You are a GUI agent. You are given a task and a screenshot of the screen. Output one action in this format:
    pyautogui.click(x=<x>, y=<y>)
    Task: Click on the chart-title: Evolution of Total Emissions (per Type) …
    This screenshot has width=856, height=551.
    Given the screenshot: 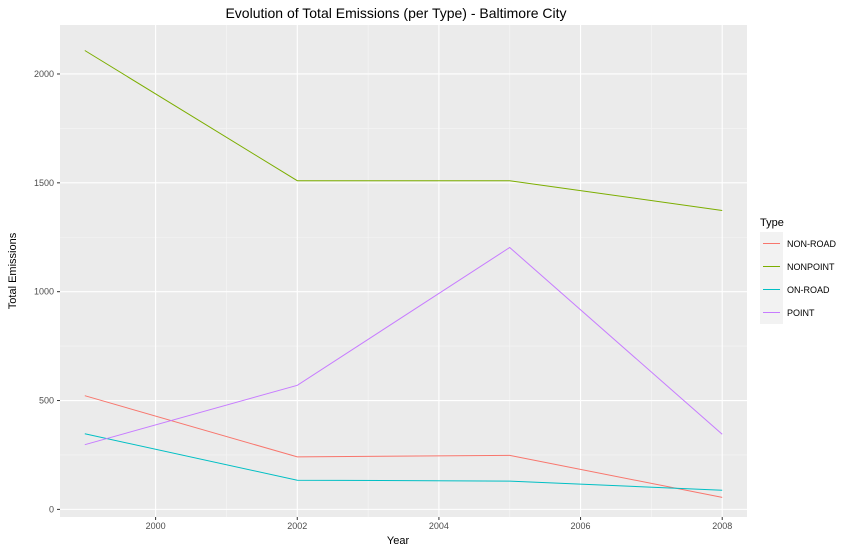 What is the action you would take?
    pyautogui.click(x=395, y=13)
    